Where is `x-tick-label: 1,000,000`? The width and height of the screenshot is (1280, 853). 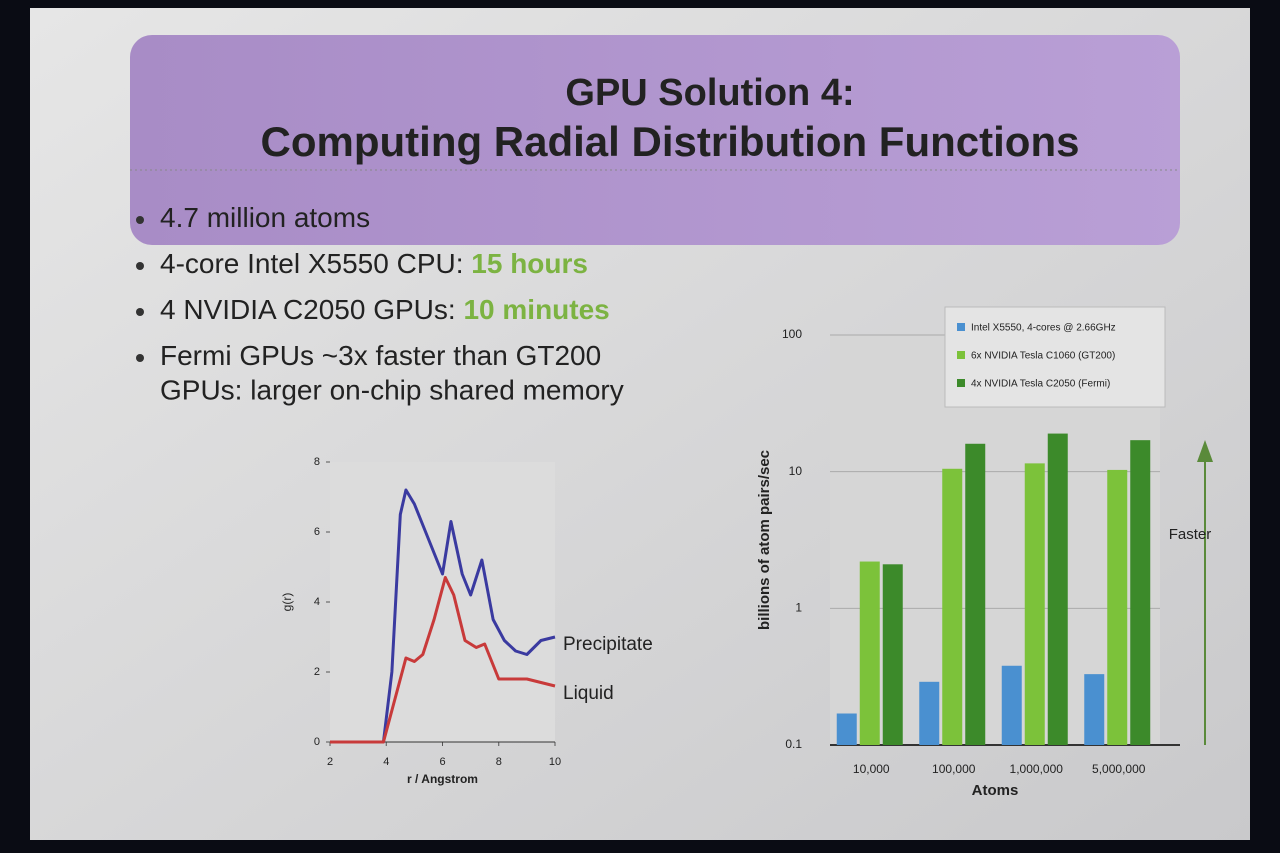 x-tick-label: 1,000,000 is located at coordinates (1037, 769).